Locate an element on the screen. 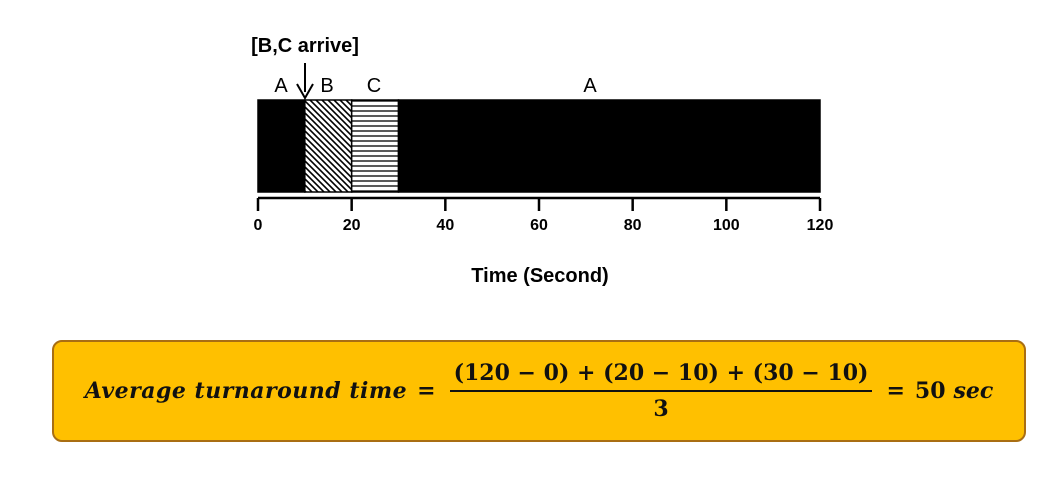 This screenshot has height=492, width=1048. axis-tick-label-80: 80 is located at coordinates (633, 225).